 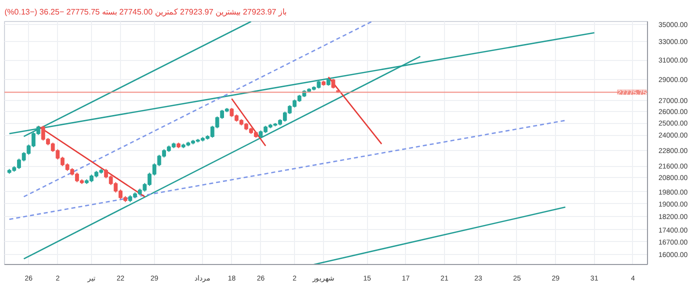 What do you see at coordinates (145, 12) in the screenshot?
I see `text: باز 27923.97 بیشترین 27923.97 کمترین 27745.00 بسته 27775.75 −36.25 (−0.13%)` at bounding box center [145, 12].